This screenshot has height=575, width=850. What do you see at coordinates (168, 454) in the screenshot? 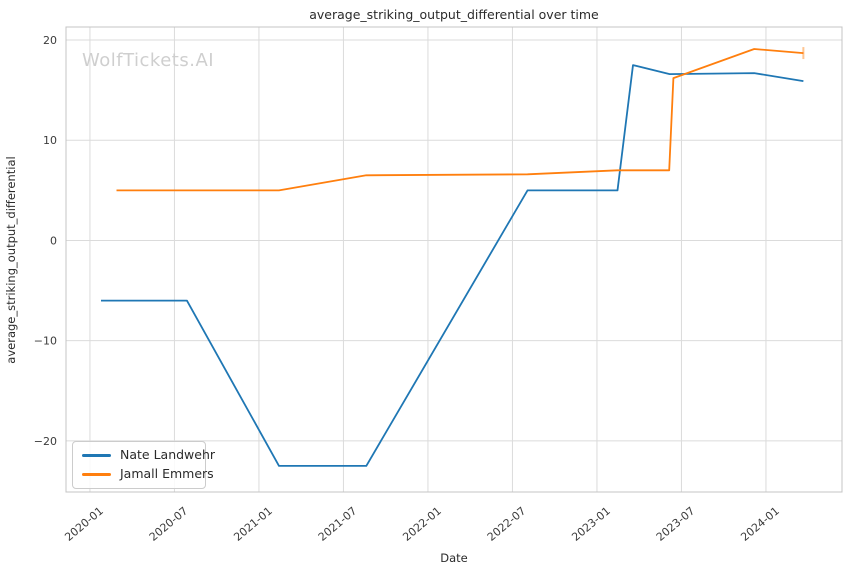
I see `legend-label: Nate Landwehr` at bounding box center [168, 454].